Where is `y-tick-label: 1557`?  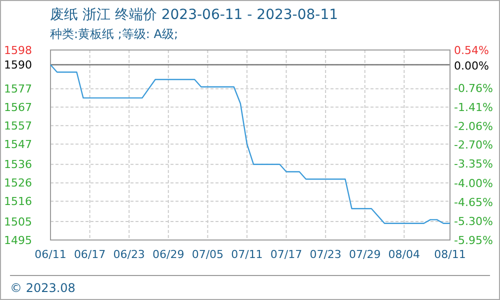 y-tick-label: 1557 is located at coordinates (18, 125).